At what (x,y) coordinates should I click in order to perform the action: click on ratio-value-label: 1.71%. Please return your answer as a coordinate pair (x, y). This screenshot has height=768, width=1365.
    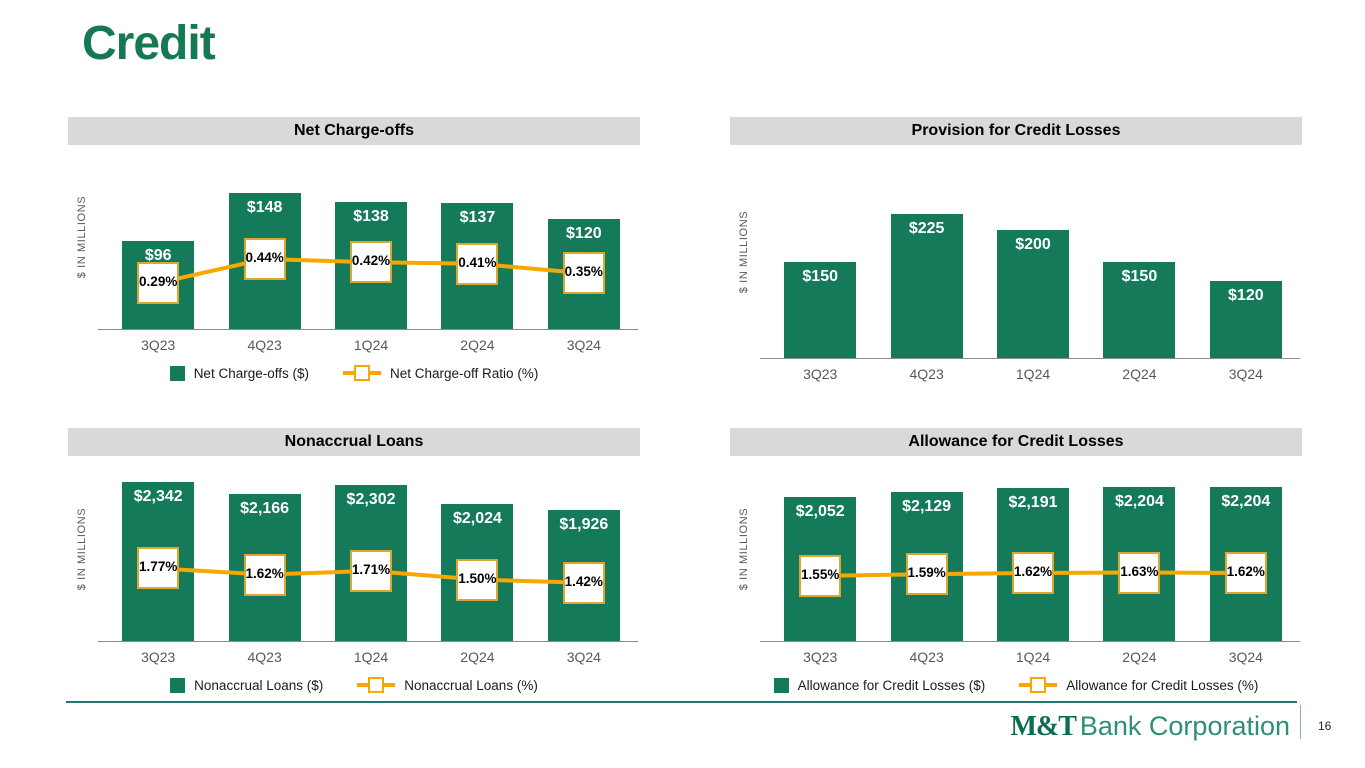
    Looking at the image, I should click on (371, 569).